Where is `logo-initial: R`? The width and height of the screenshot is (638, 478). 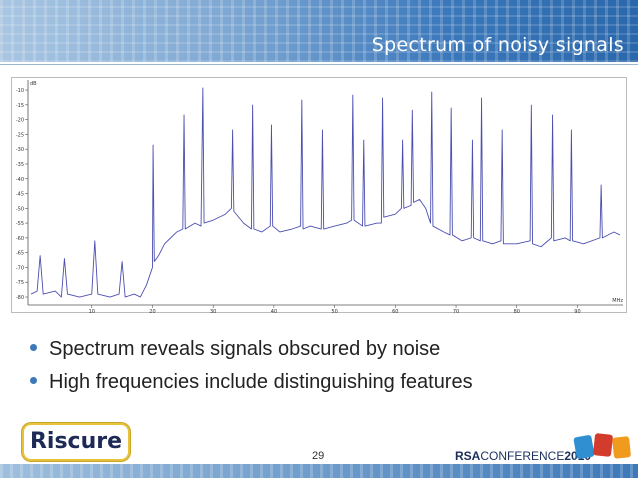
logo-initial: R is located at coordinates (38, 441).